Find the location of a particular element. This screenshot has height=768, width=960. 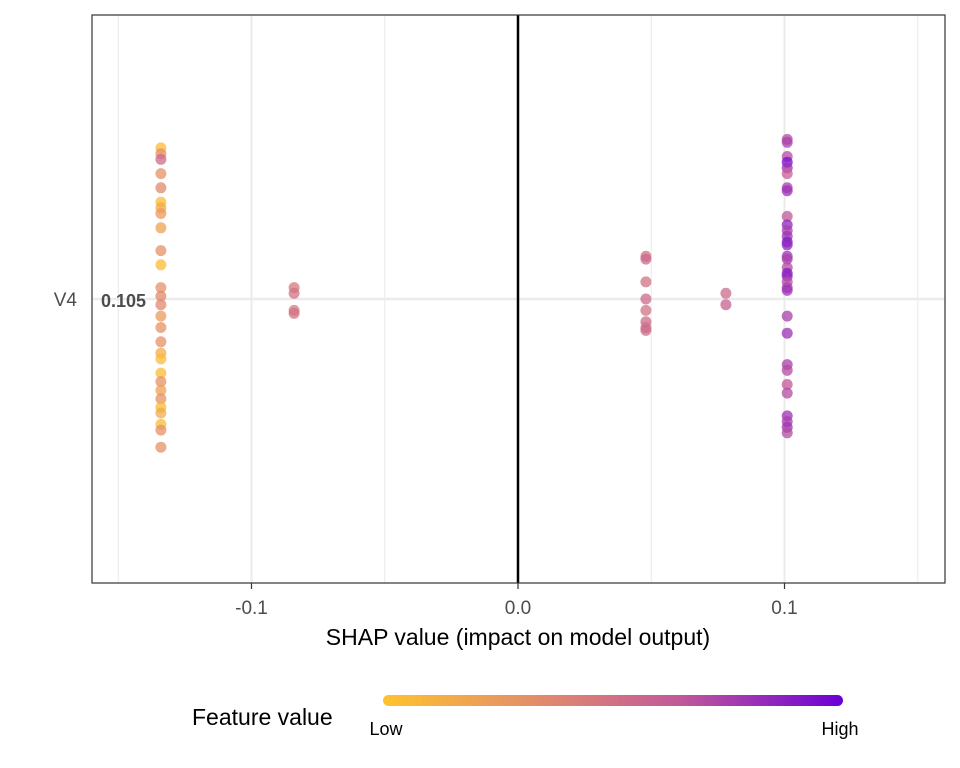

color-legend: Feature value Low High is located at coordinates (525, 717).